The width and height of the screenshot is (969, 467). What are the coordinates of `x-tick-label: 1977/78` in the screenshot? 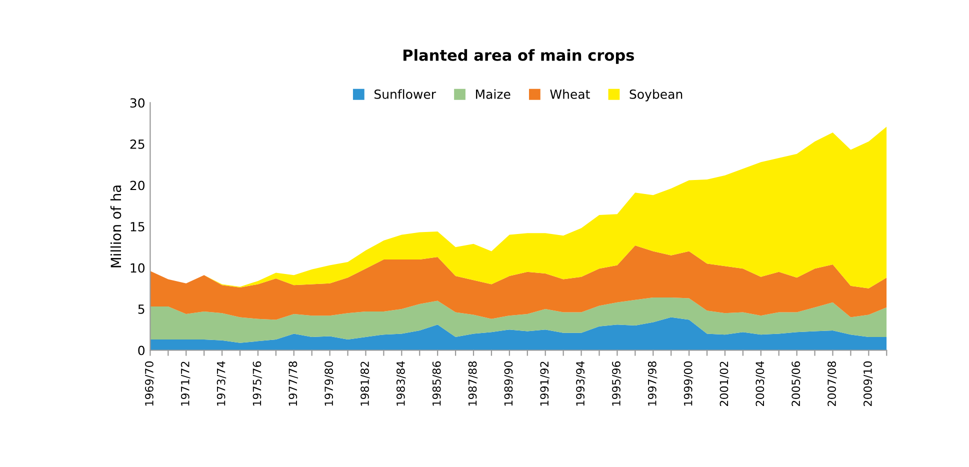 It's located at (293, 383).